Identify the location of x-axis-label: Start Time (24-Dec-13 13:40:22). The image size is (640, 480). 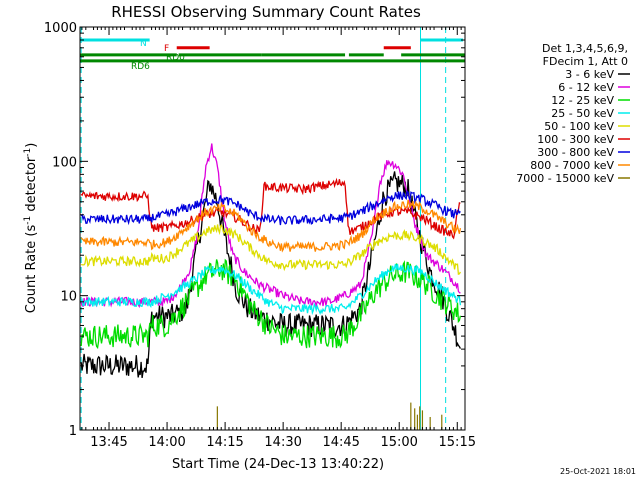
(278, 464).